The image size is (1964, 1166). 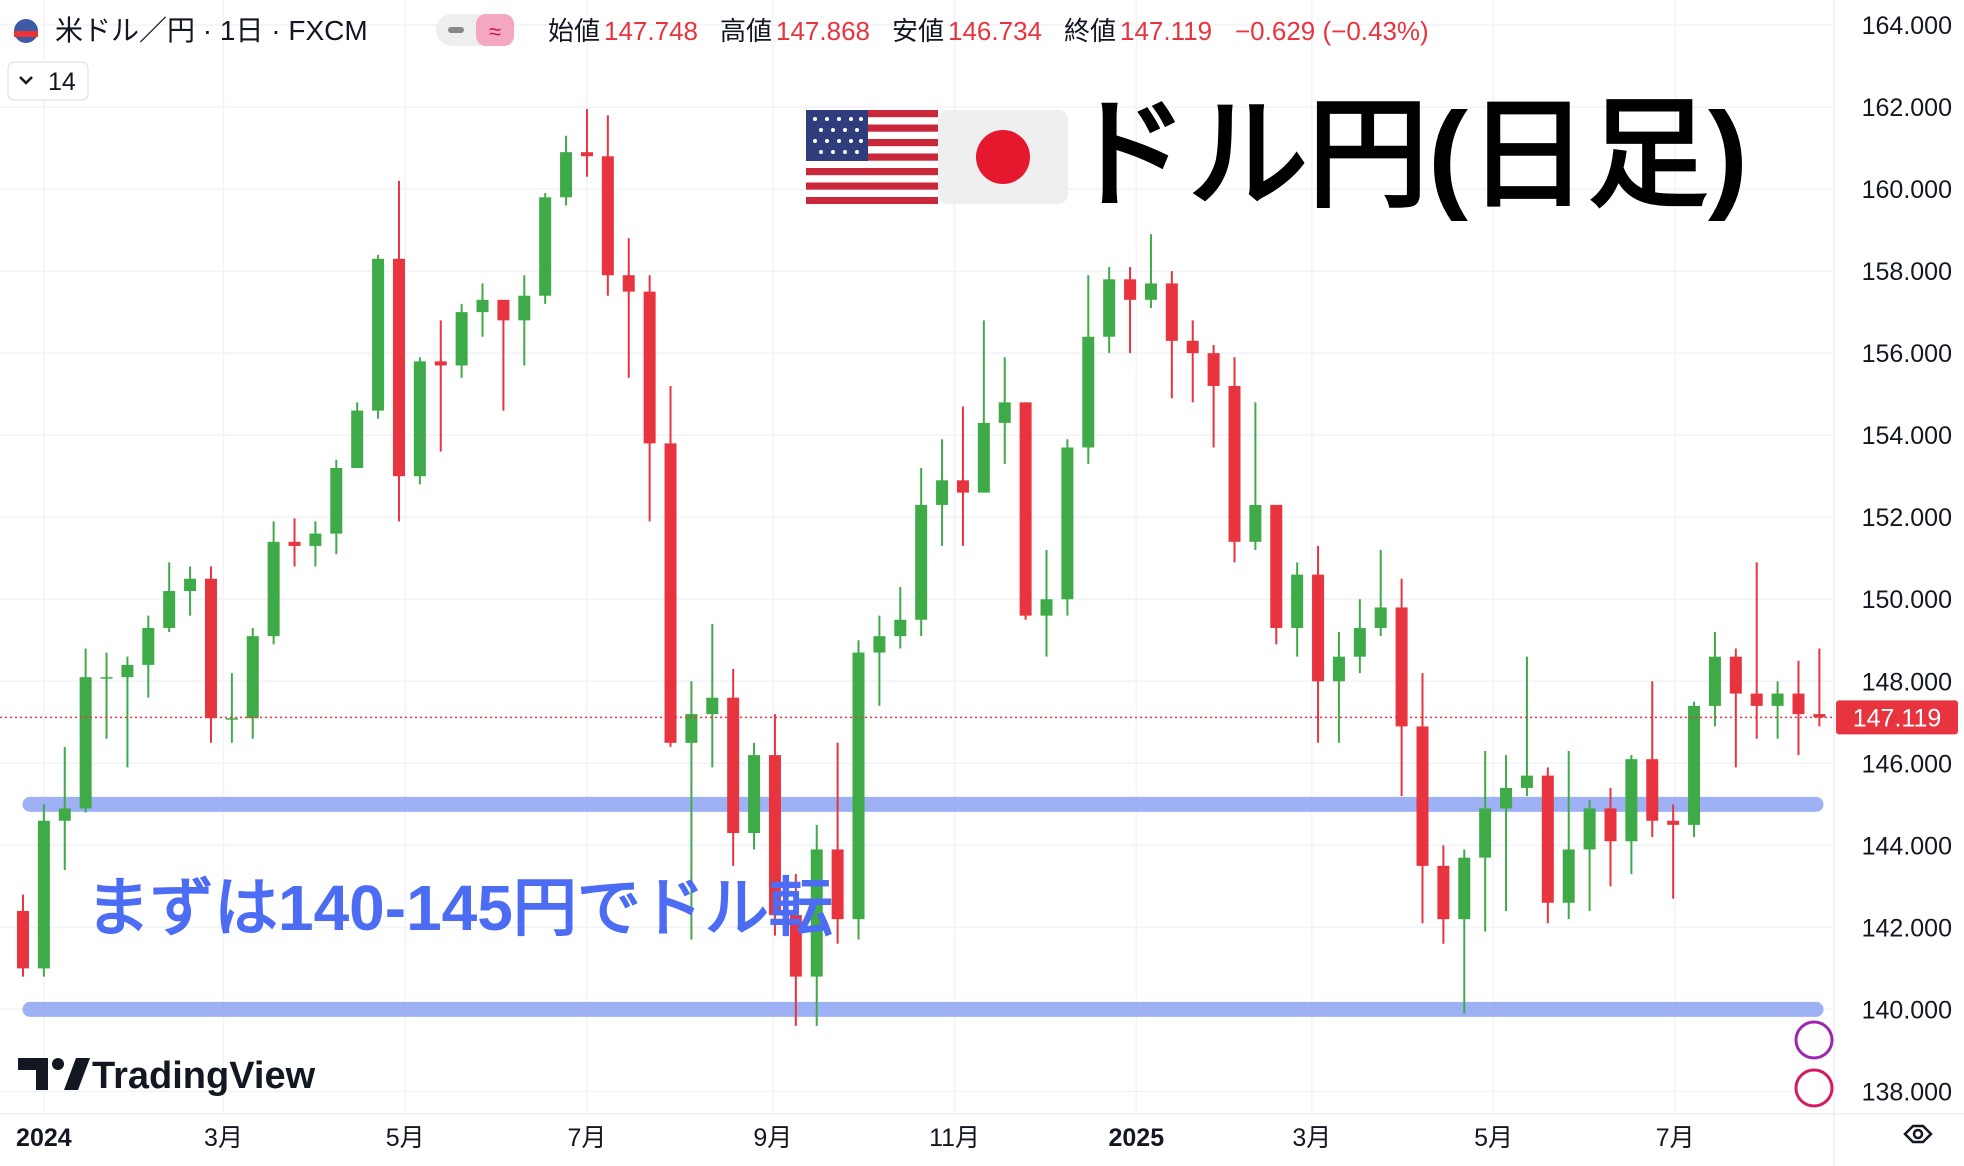 What do you see at coordinates (574, 31) in the screenshot?
I see `open-label: 始値` at bounding box center [574, 31].